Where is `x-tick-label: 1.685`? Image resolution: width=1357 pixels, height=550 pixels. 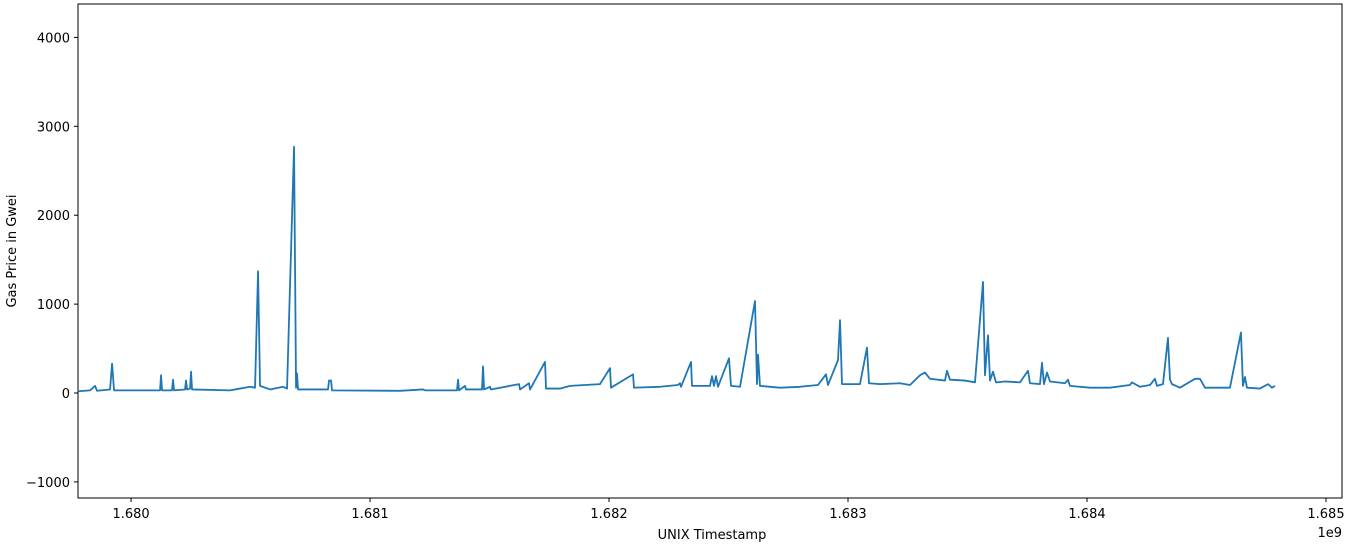
x-tick-label: 1.685 is located at coordinates (1325, 514).